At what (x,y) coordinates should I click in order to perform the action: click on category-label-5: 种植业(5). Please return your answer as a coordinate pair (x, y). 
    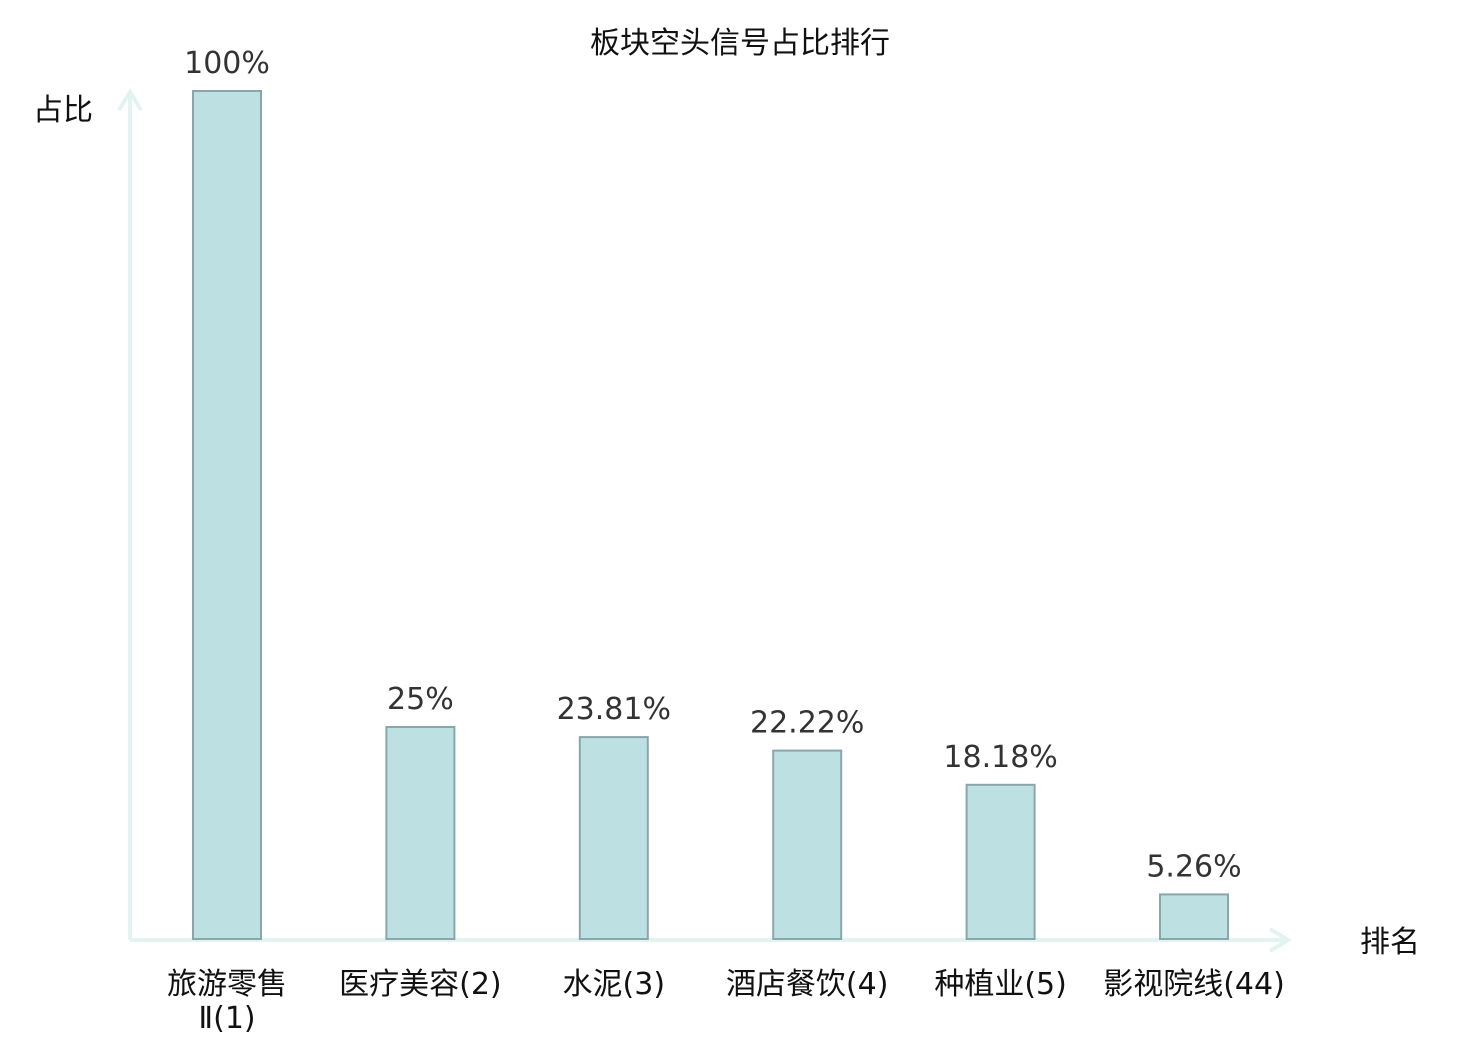
    Looking at the image, I should click on (1000, 984).